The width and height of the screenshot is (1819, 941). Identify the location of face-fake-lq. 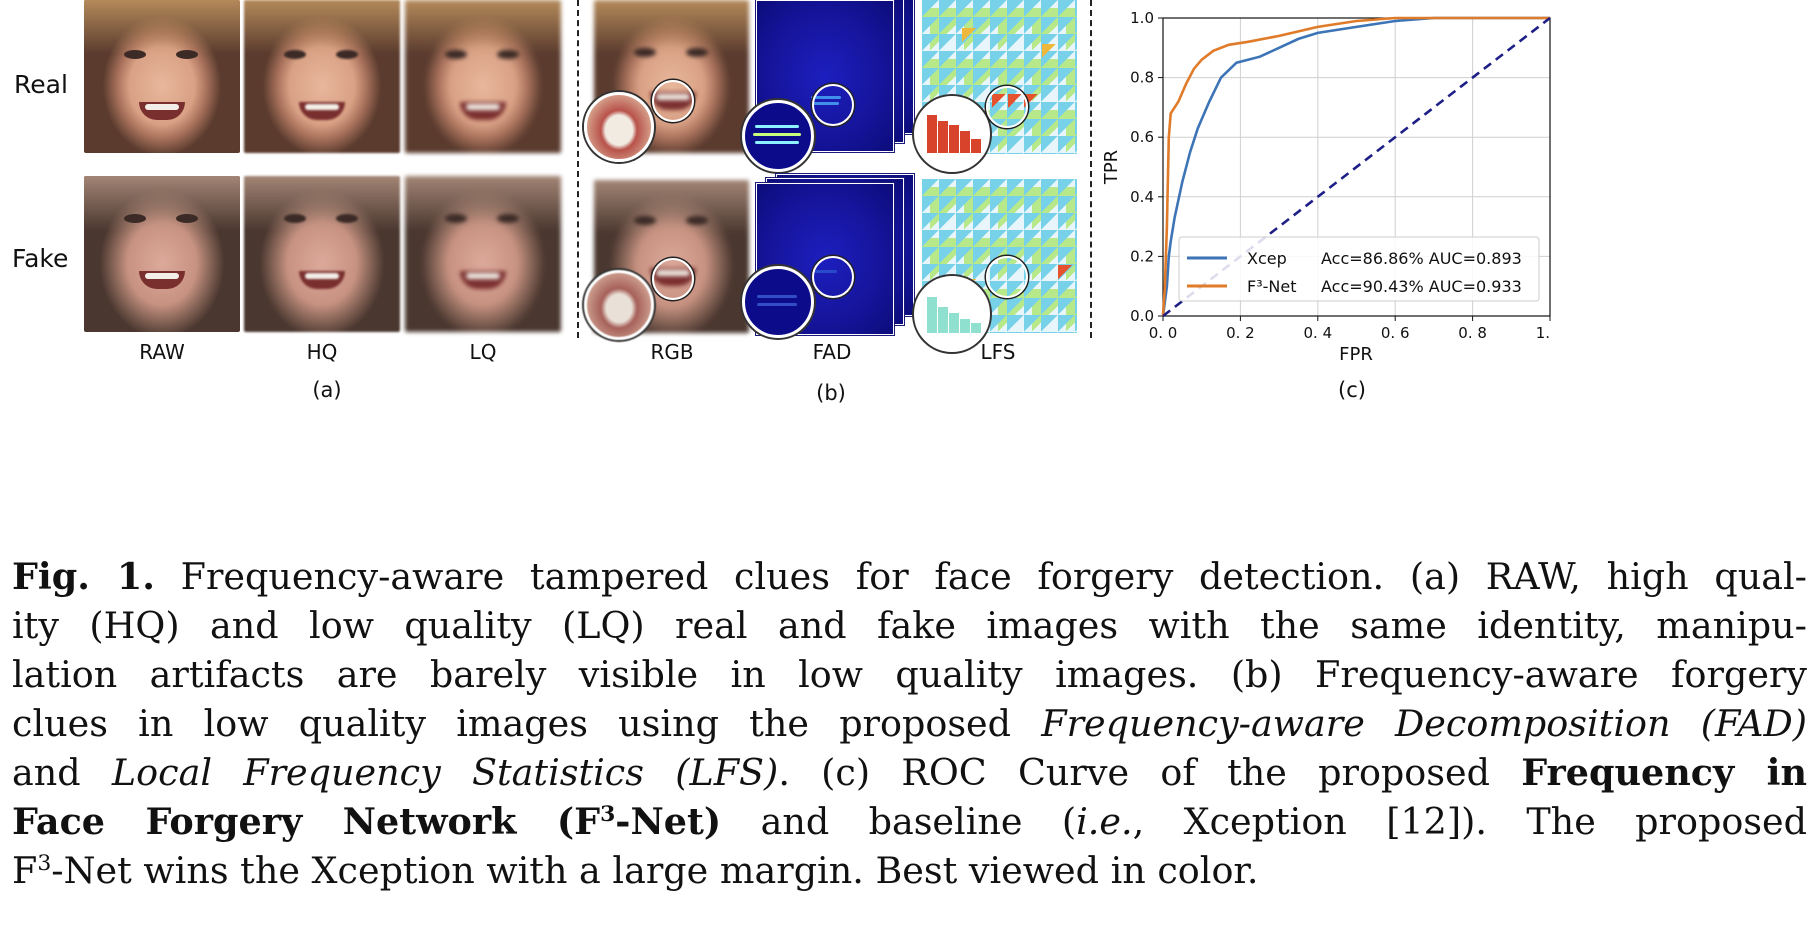
(483, 254).